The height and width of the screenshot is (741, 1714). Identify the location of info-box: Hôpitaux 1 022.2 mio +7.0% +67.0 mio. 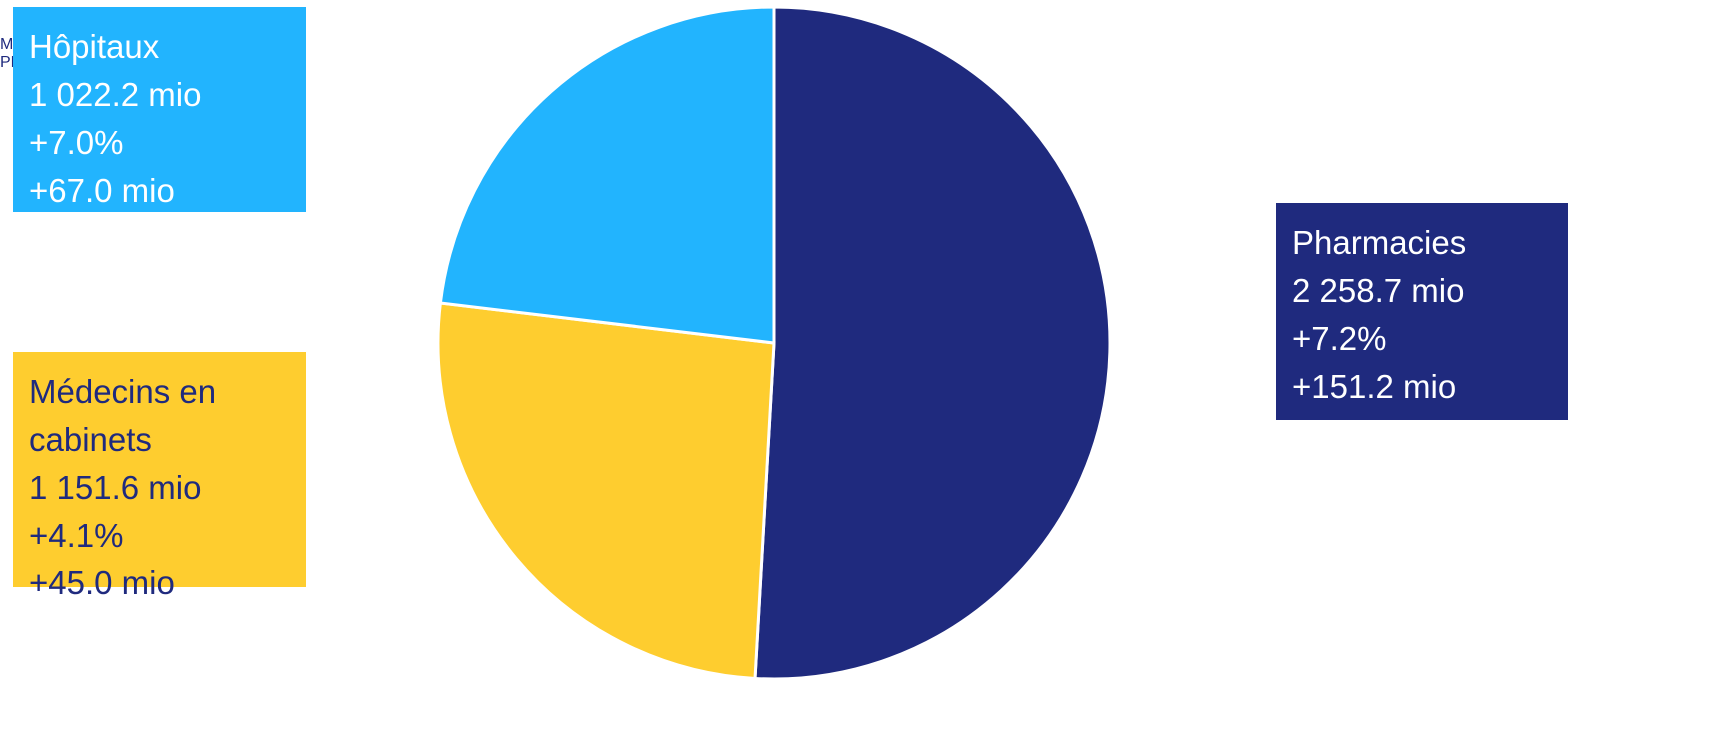
(159, 109).